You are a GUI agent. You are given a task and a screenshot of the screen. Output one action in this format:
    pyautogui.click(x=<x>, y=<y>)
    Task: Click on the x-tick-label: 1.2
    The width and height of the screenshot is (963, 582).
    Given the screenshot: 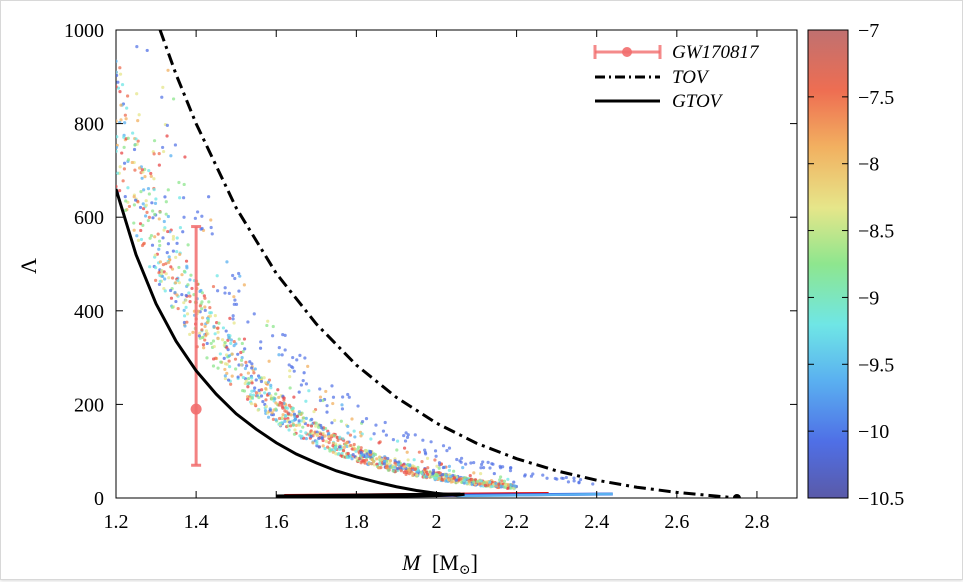 What is the action you would take?
    pyautogui.click(x=116, y=522)
    